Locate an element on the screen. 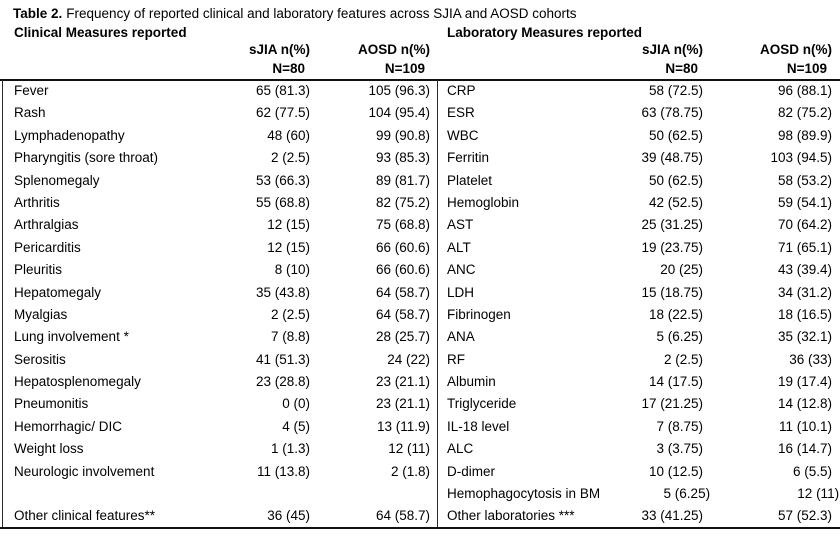 The height and width of the screenshot is (536, 840). aosd-value: 28 (25.7) is located at coordinates (402, 337).